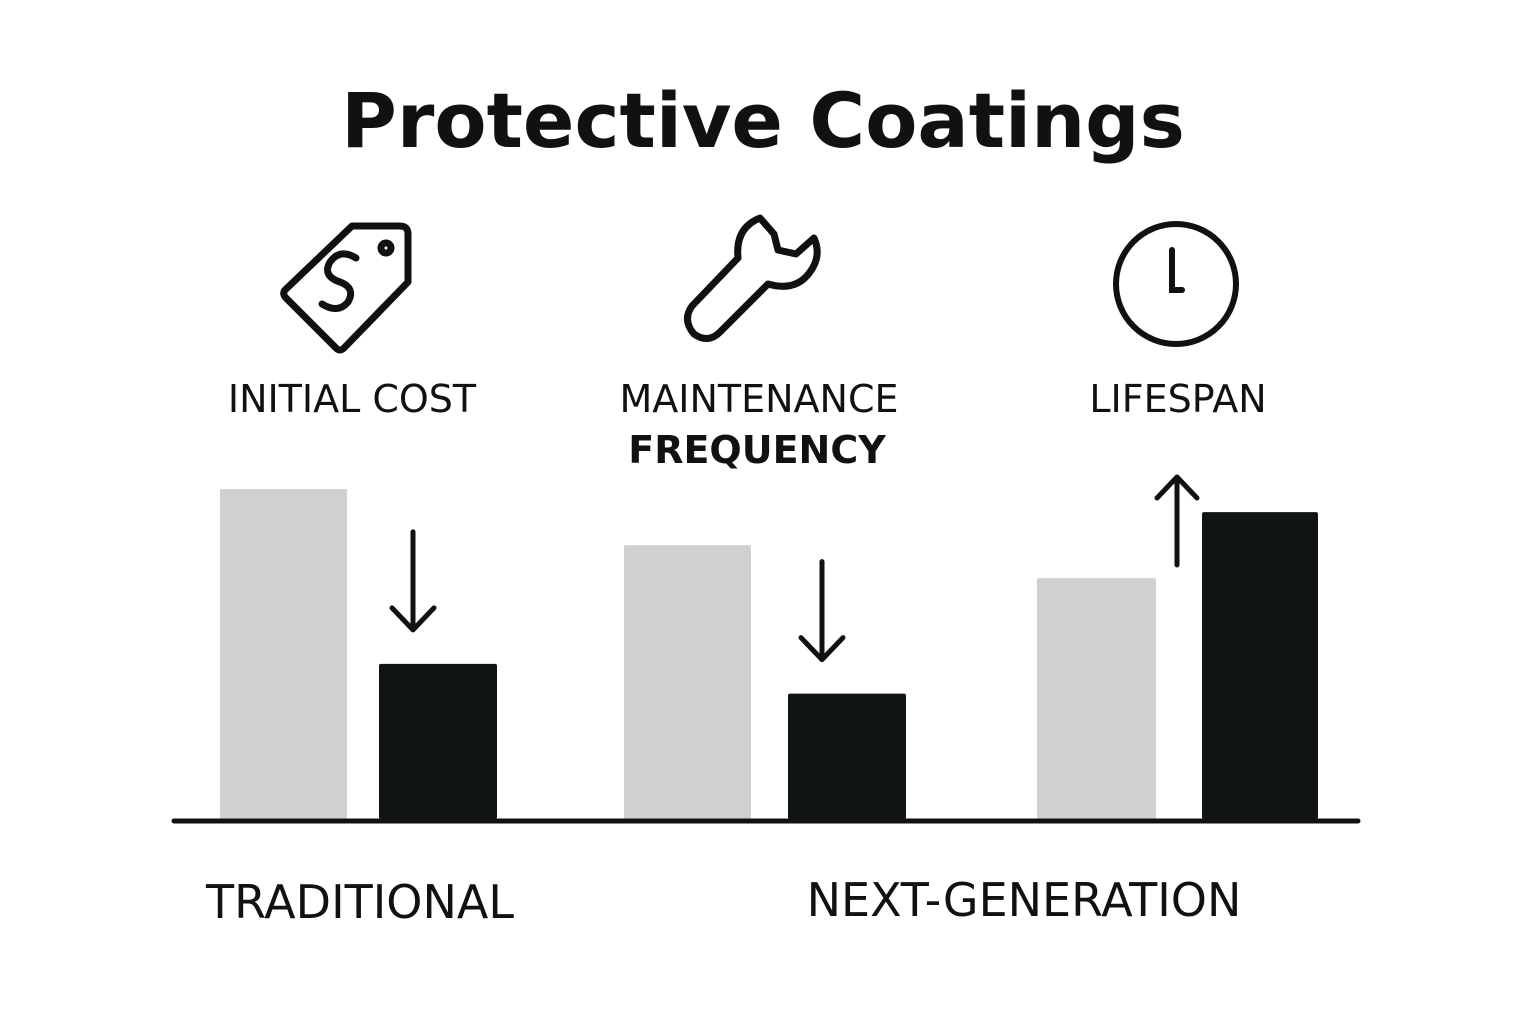  I want to click on category-label: FREQUENCY, so click(757, 450).